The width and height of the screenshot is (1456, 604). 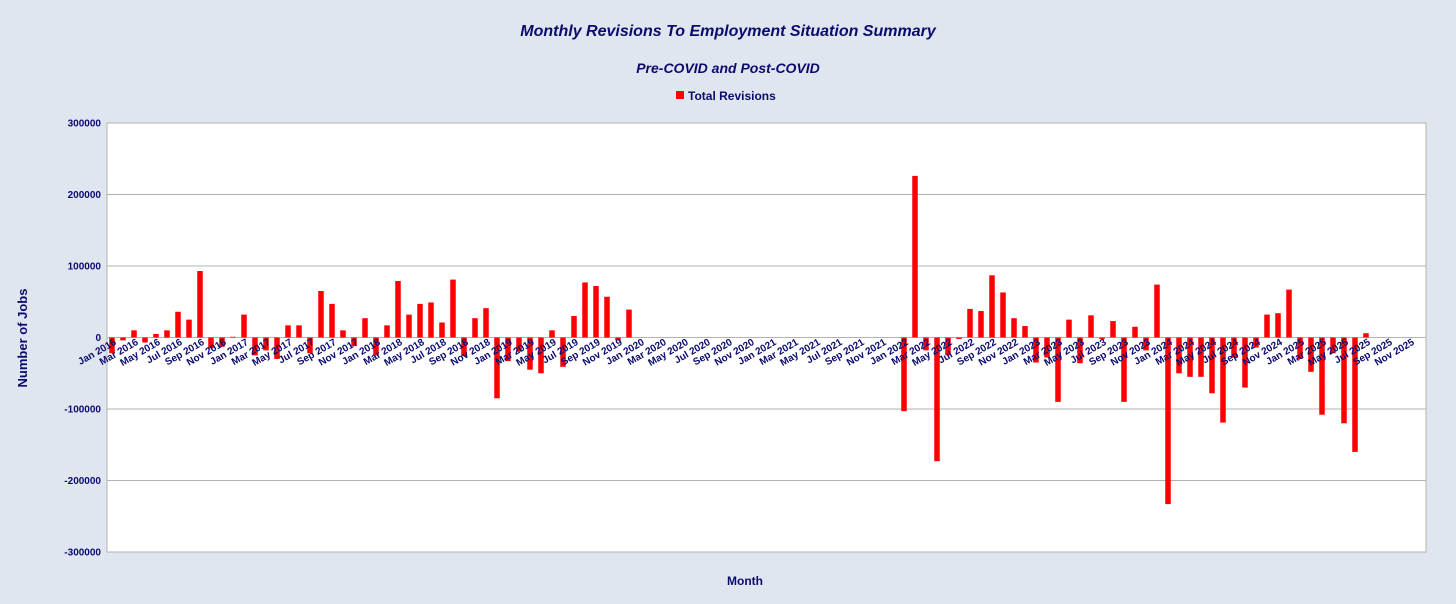 What do you see at coordinates (745, 581) in the screenshot?
I see `x-axis-title: Month` at bounding box center [745, 581].